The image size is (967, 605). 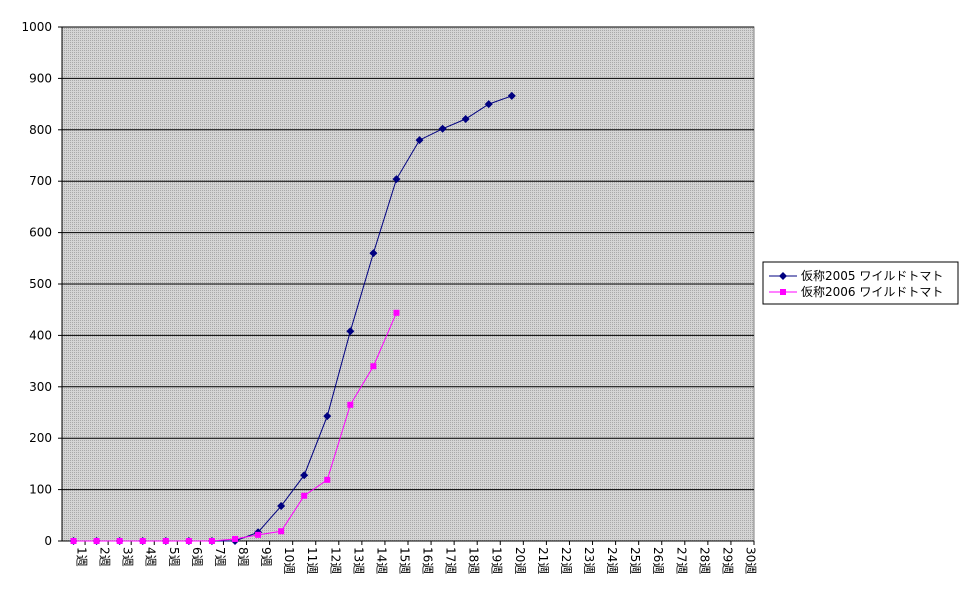 What do you see at coordinates (40, 181) in the screenshot?
I see `y-tick-label: 700` at bounding box center [40, 181].